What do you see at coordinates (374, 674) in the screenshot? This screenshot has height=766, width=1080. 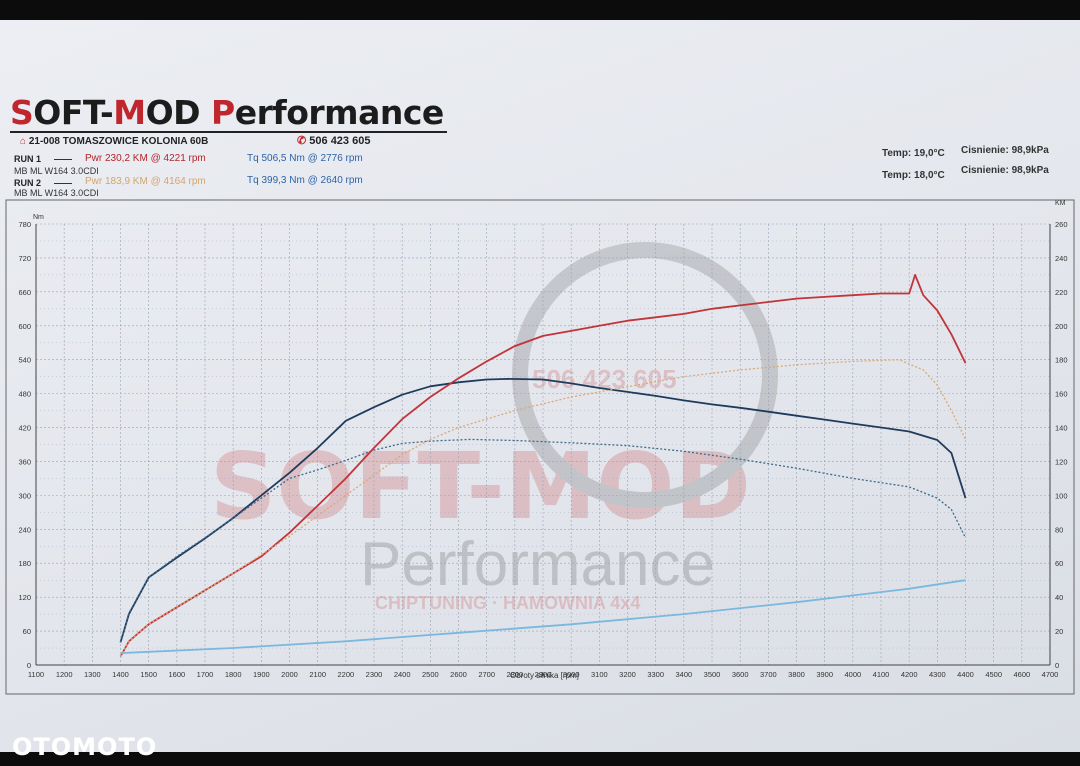 I see `x-tick-label: 2300` at bounding box center [374, 674].